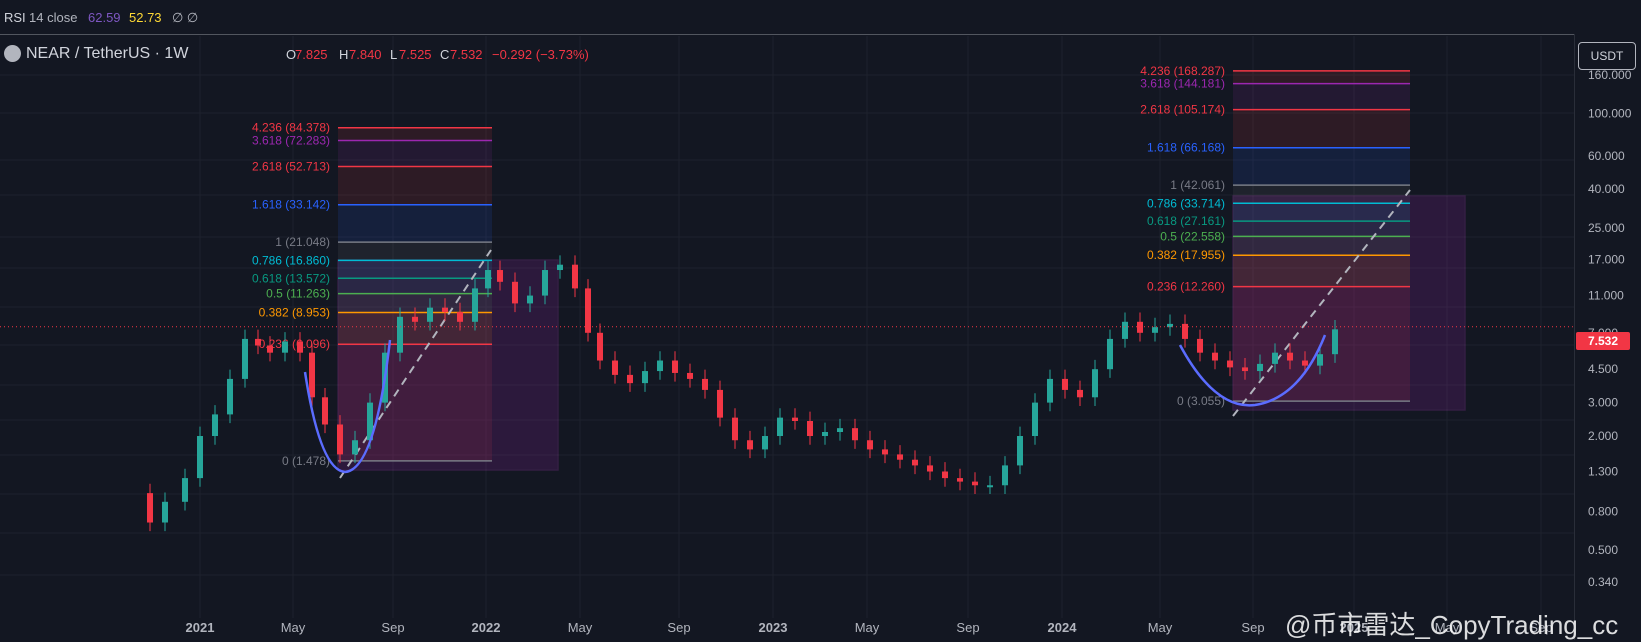 The height and width of the screenshot is (642, 1641). What do you see at coordinates (291, 278) in the screenshot?
I see `left-fib-label: 0.618 (13.572)` at bounding box center [291, 278].